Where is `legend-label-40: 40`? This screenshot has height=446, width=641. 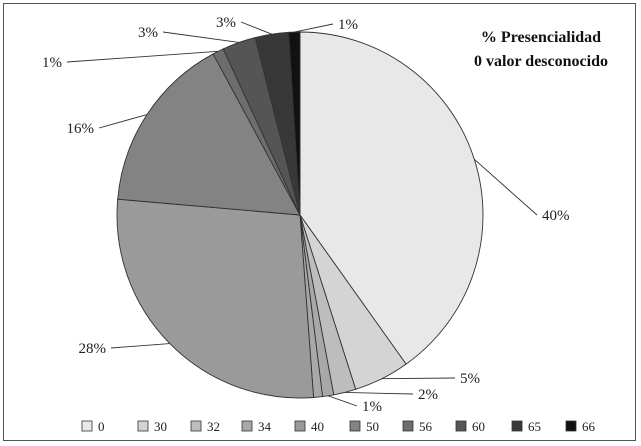 legend-label-40: 40 is located at coordinates (317, 426).